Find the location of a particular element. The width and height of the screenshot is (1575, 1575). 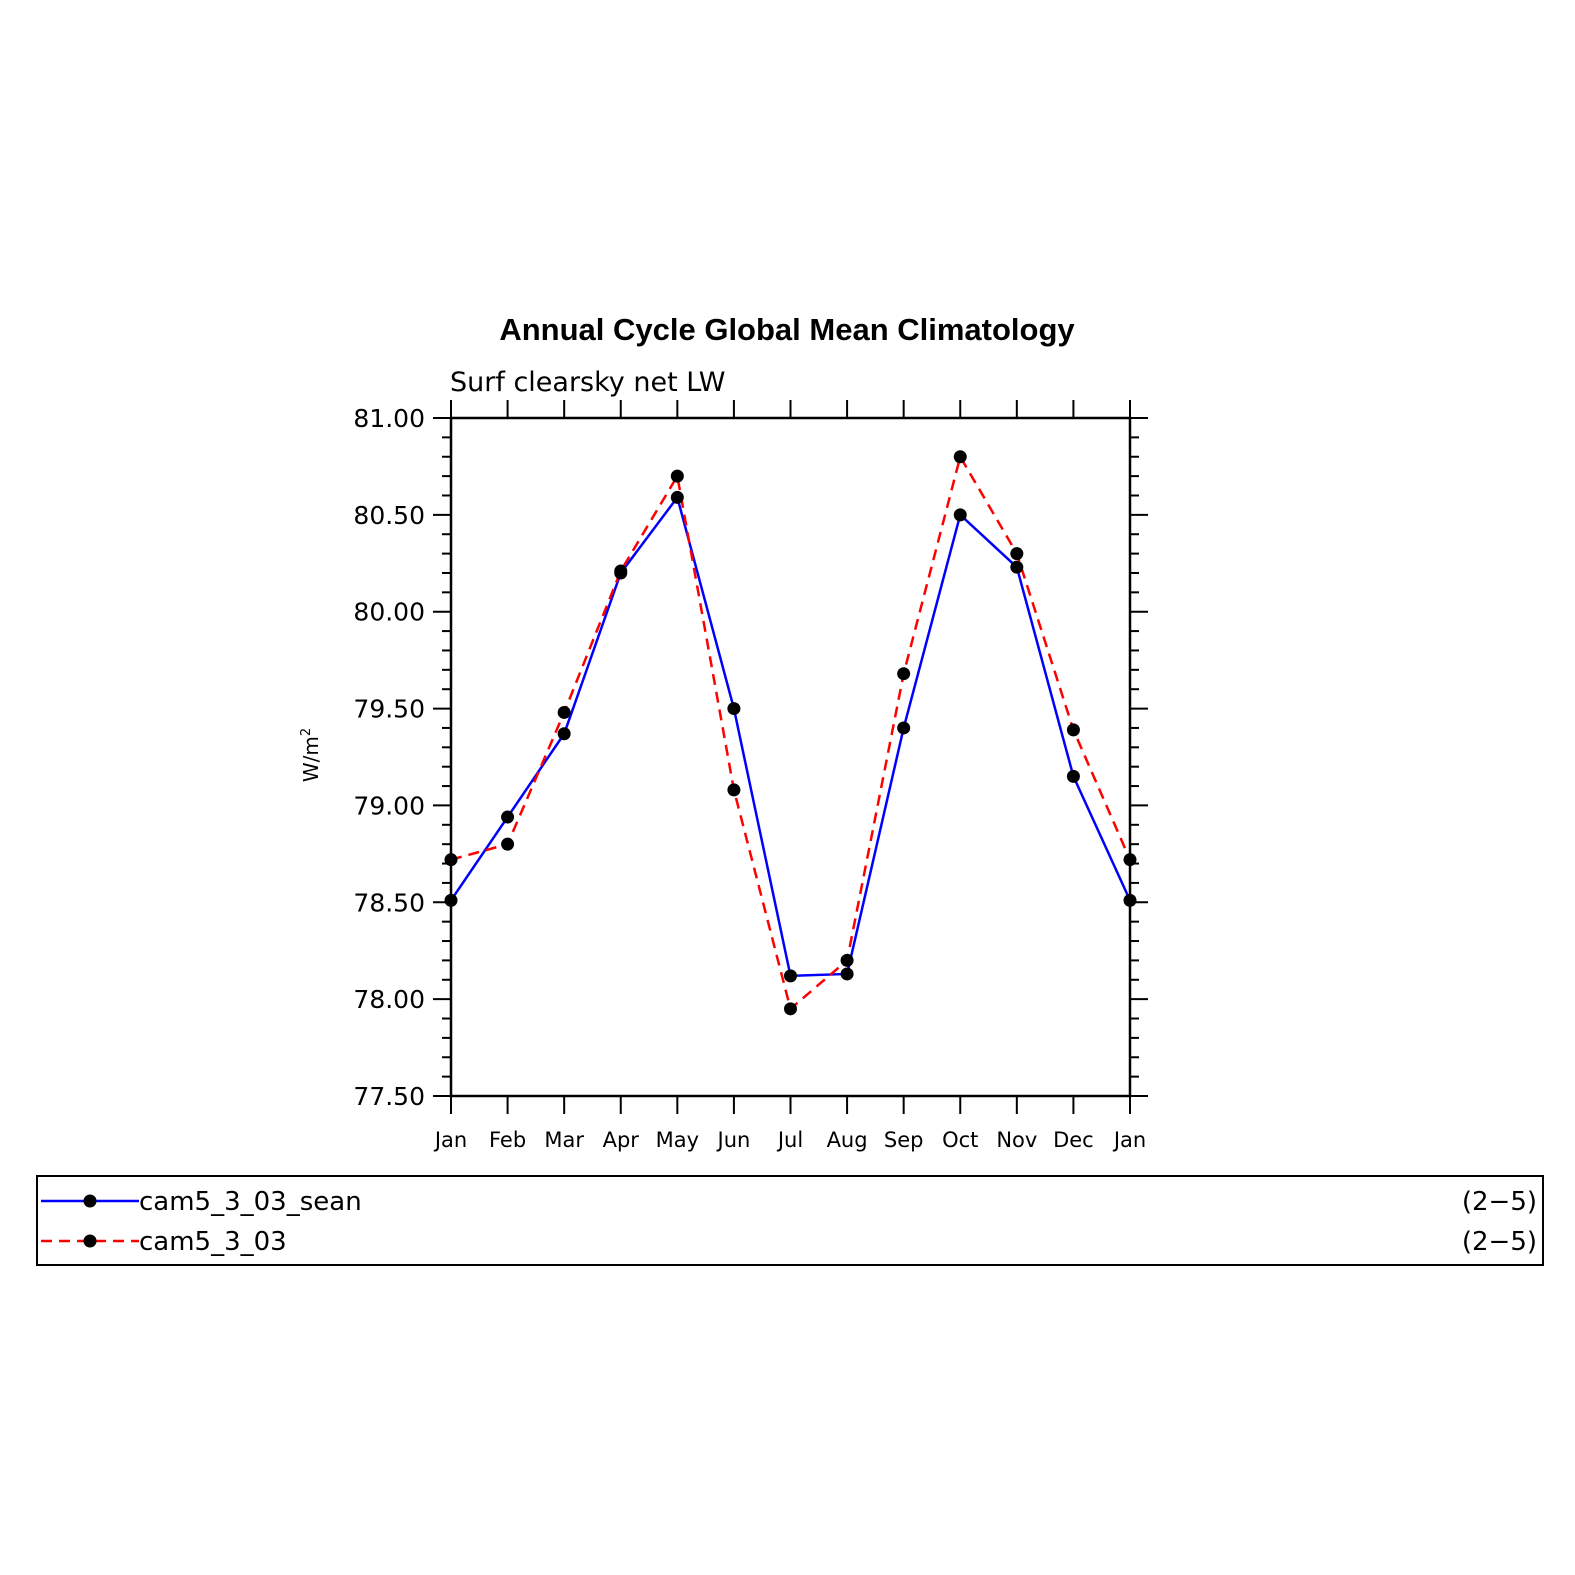

legend-label-1: cam5_3_03_sean is located at coordinates (250, 1202).